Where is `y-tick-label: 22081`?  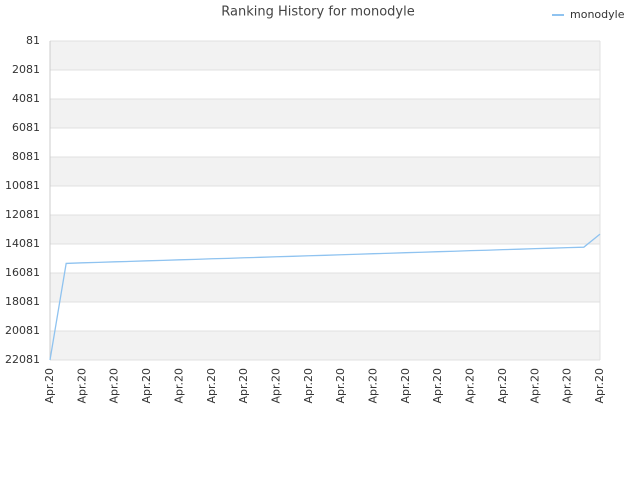
y-tick-label: 22081 is located at coordinates (22, 359).